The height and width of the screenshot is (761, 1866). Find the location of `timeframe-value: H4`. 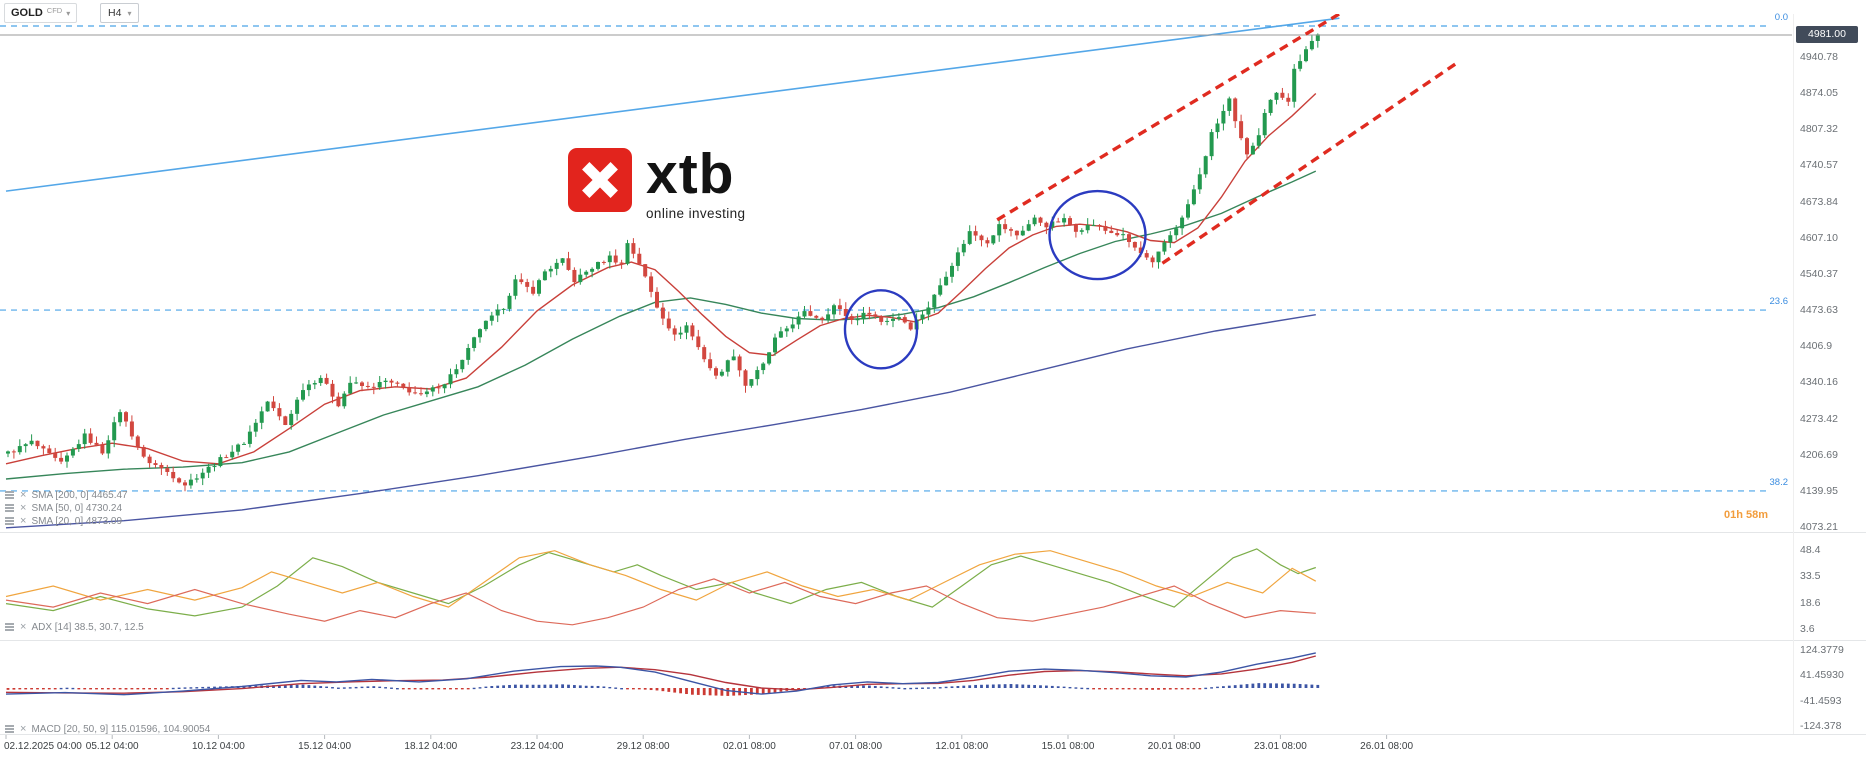

timeframe-value: H4 is located at coordinates (115, 13).